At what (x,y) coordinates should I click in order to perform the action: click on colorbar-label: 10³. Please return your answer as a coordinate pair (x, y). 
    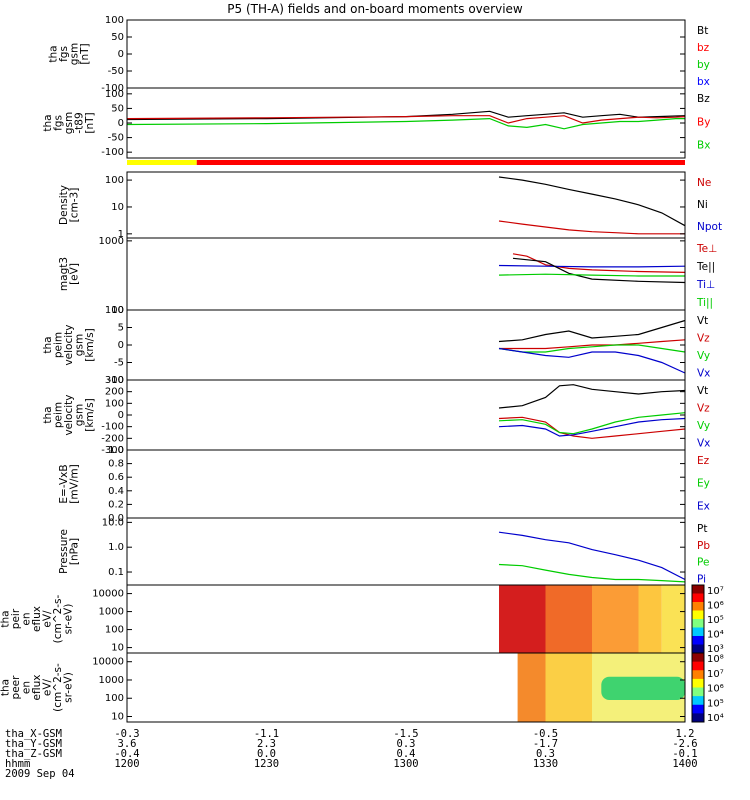
    Looking at the image, I should click on (715, 649).